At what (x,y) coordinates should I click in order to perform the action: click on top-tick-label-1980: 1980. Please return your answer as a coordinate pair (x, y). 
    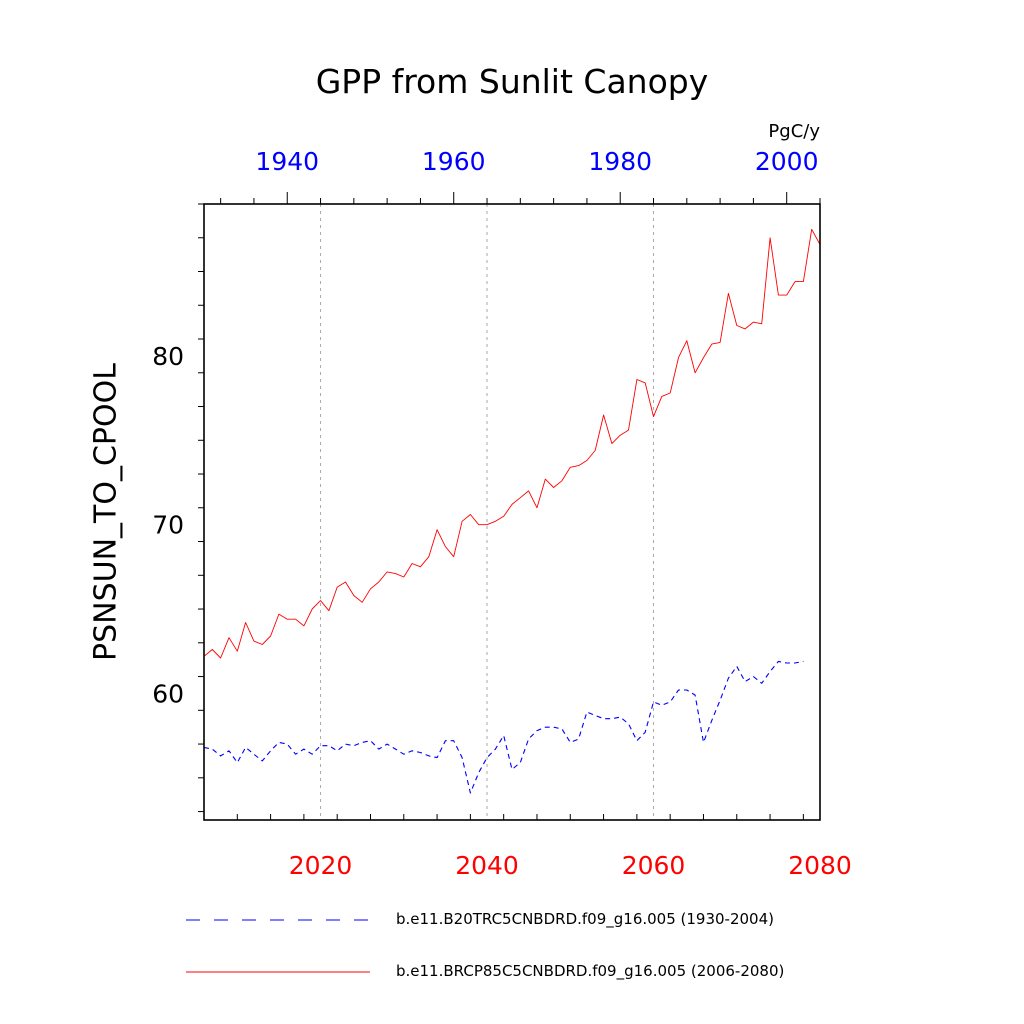
    Looking at the image, I should click on (620, 161).